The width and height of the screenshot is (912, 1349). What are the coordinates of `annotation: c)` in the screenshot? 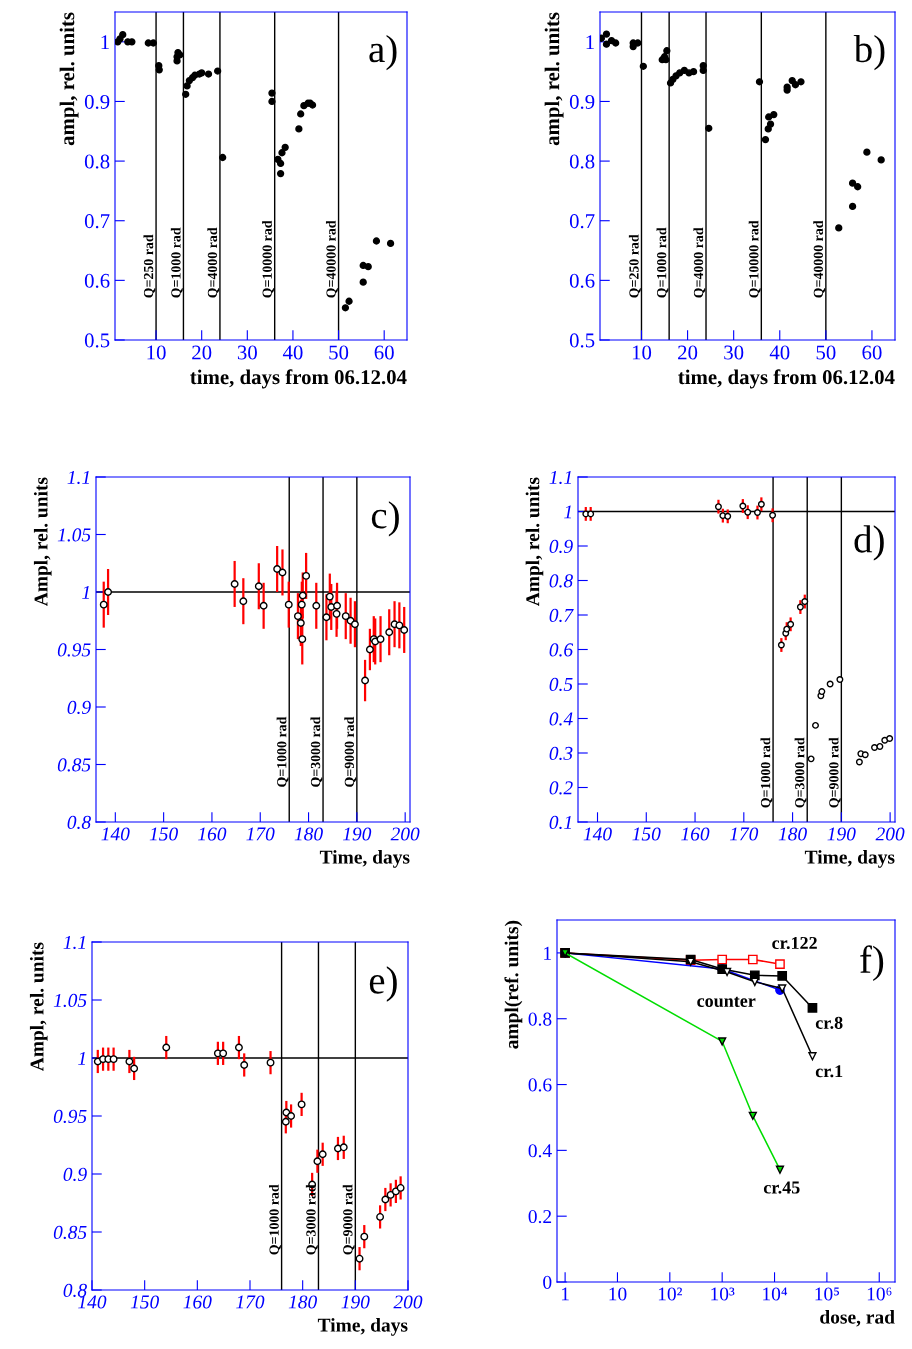 It's located at (385, 519).